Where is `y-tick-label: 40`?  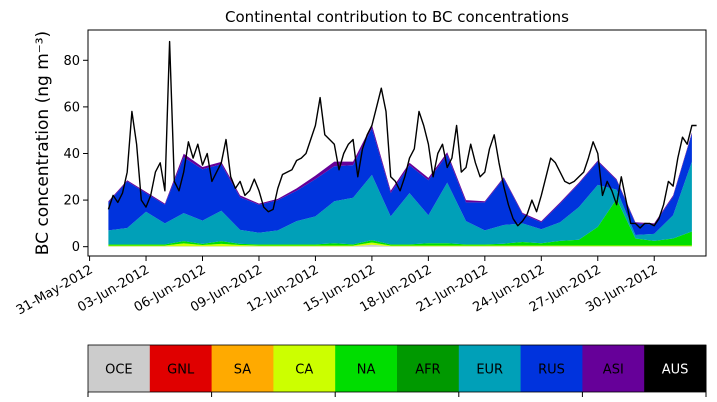 y-tick-label: 40 is located at coordinates (71, 154).